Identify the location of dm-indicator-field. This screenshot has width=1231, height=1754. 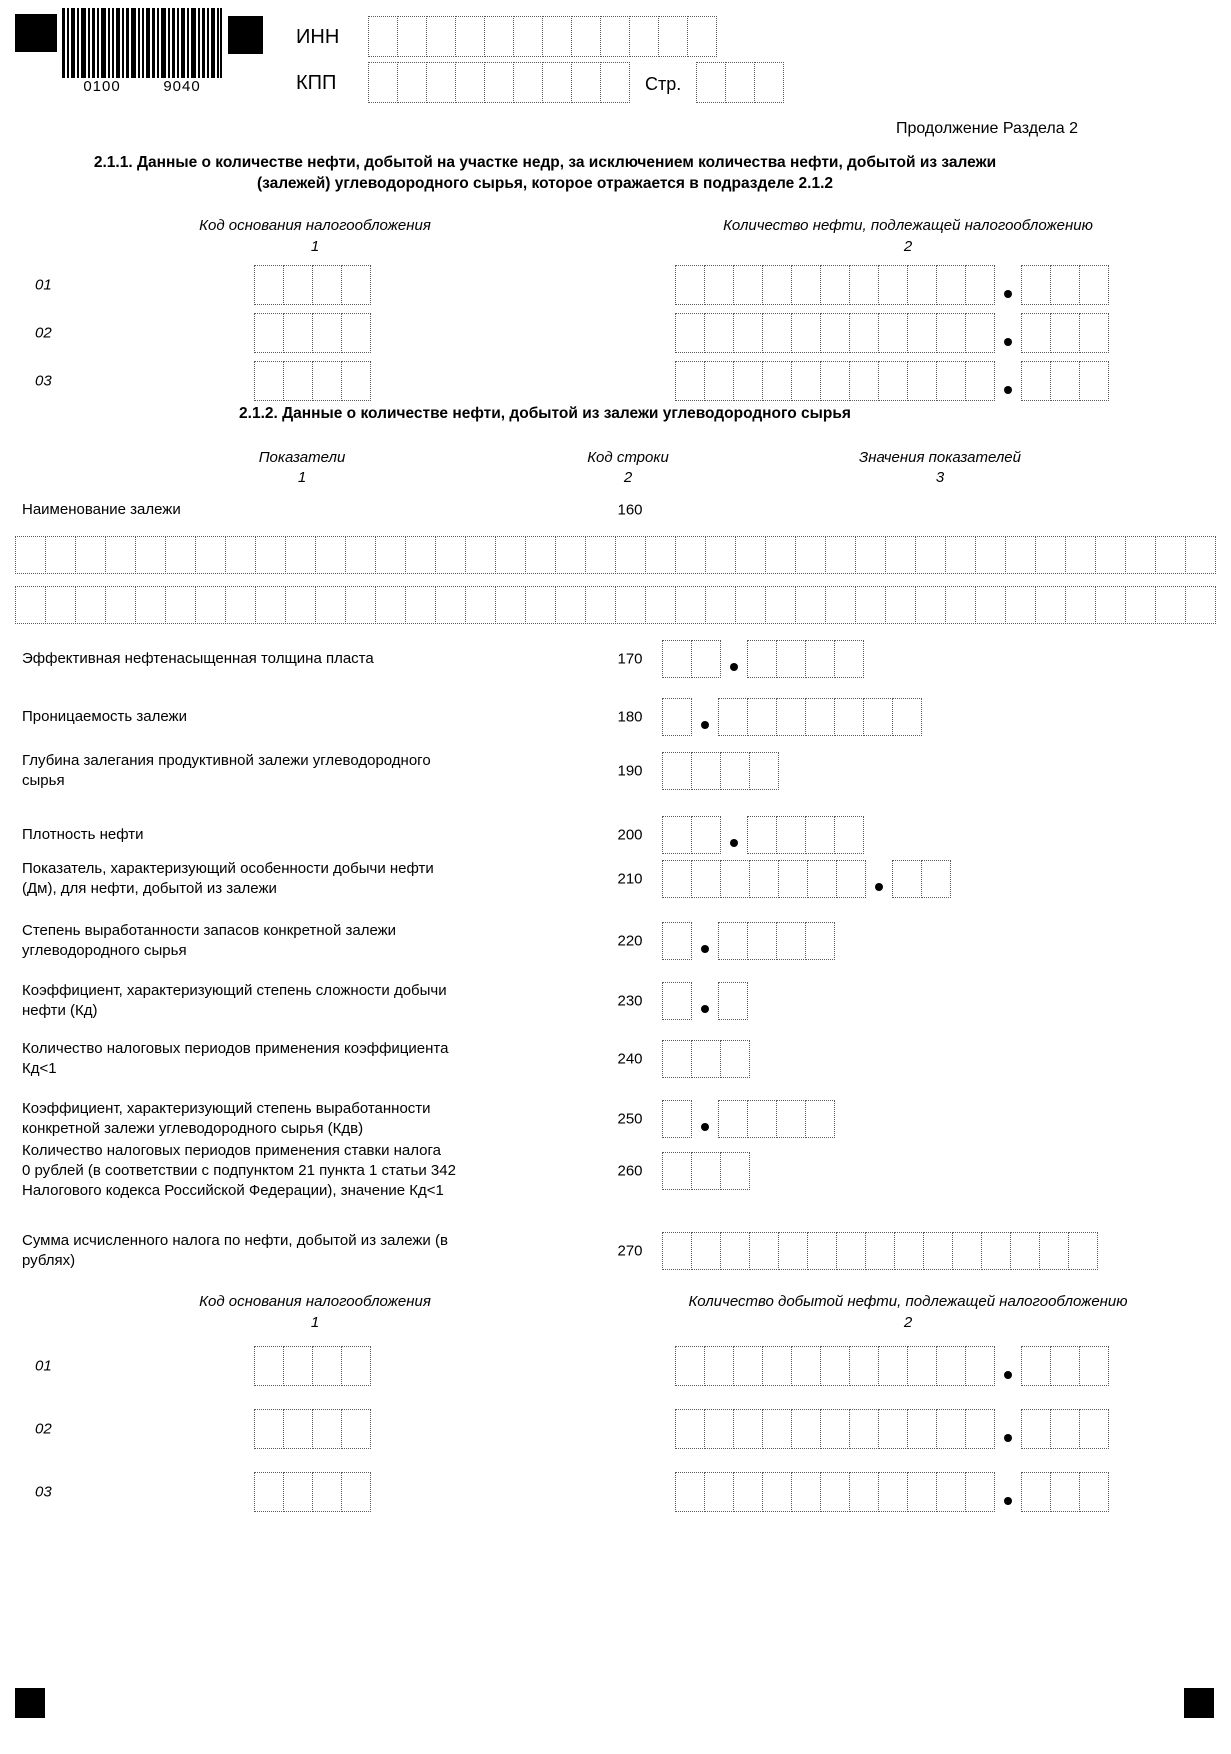
(806, 879).